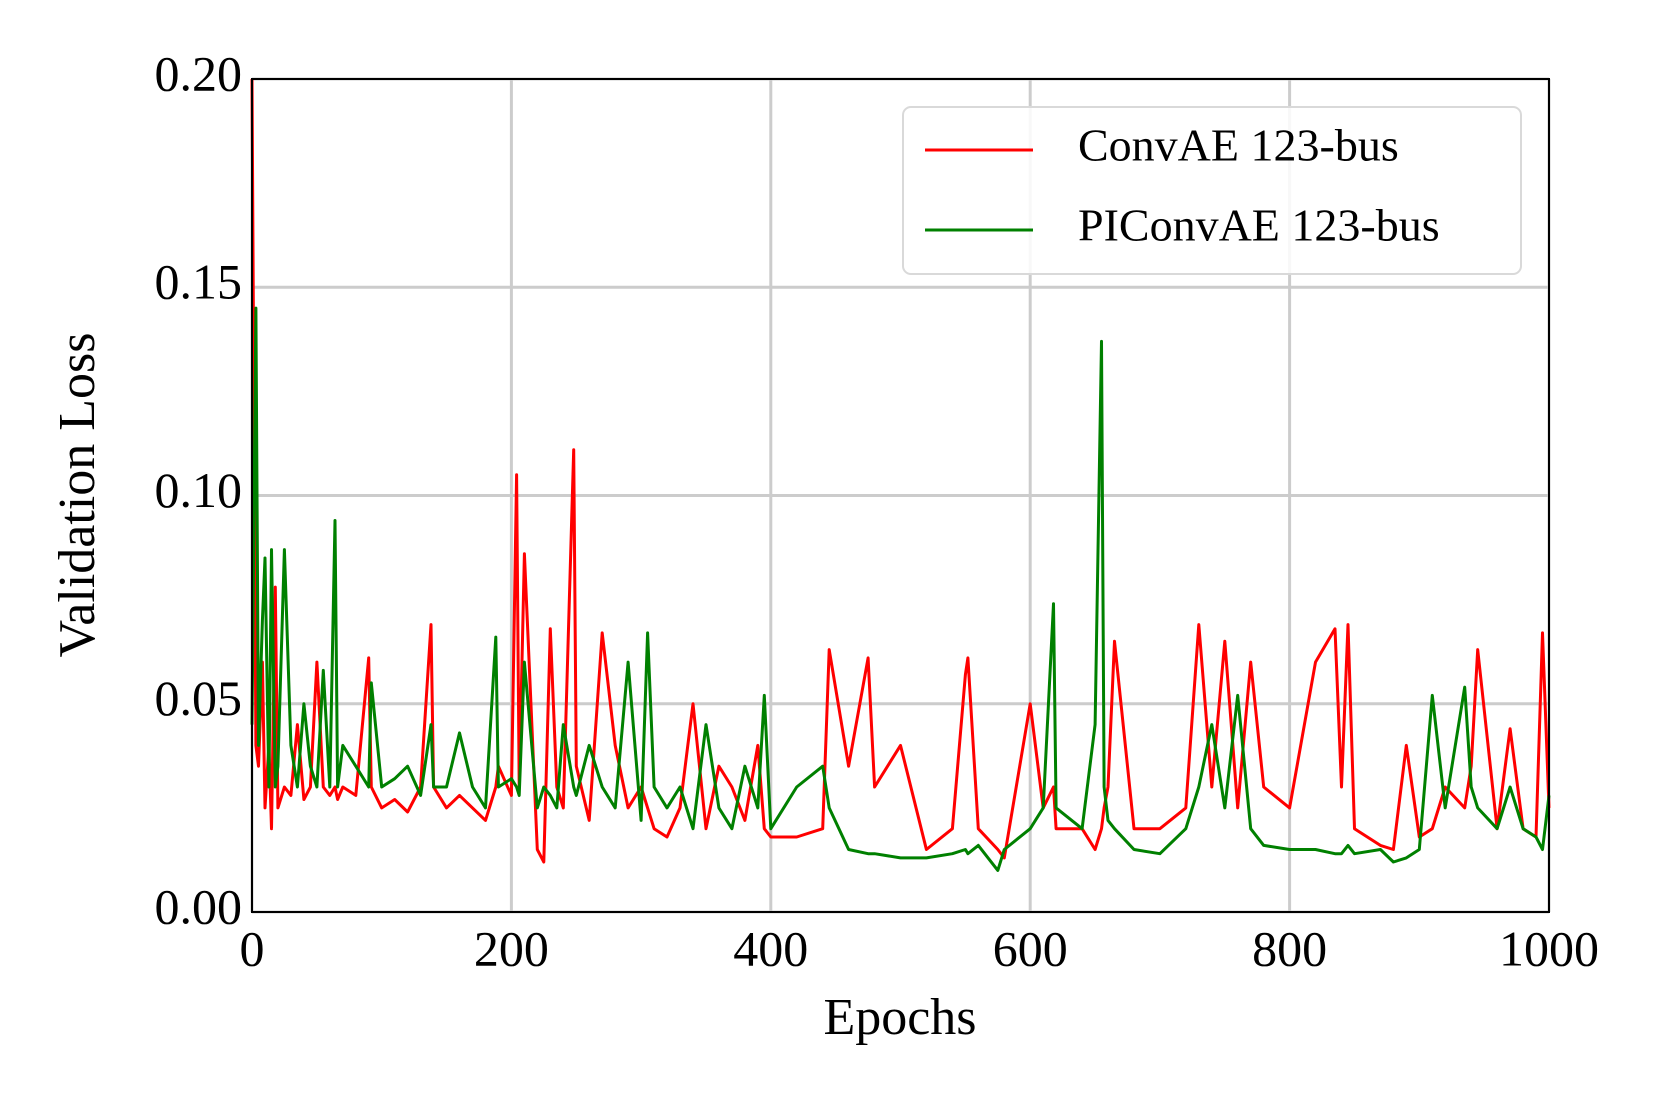 The image size is (1661, 1107). I want to click on legend-label: ConvAE 123-bus, so click(1238, 145).